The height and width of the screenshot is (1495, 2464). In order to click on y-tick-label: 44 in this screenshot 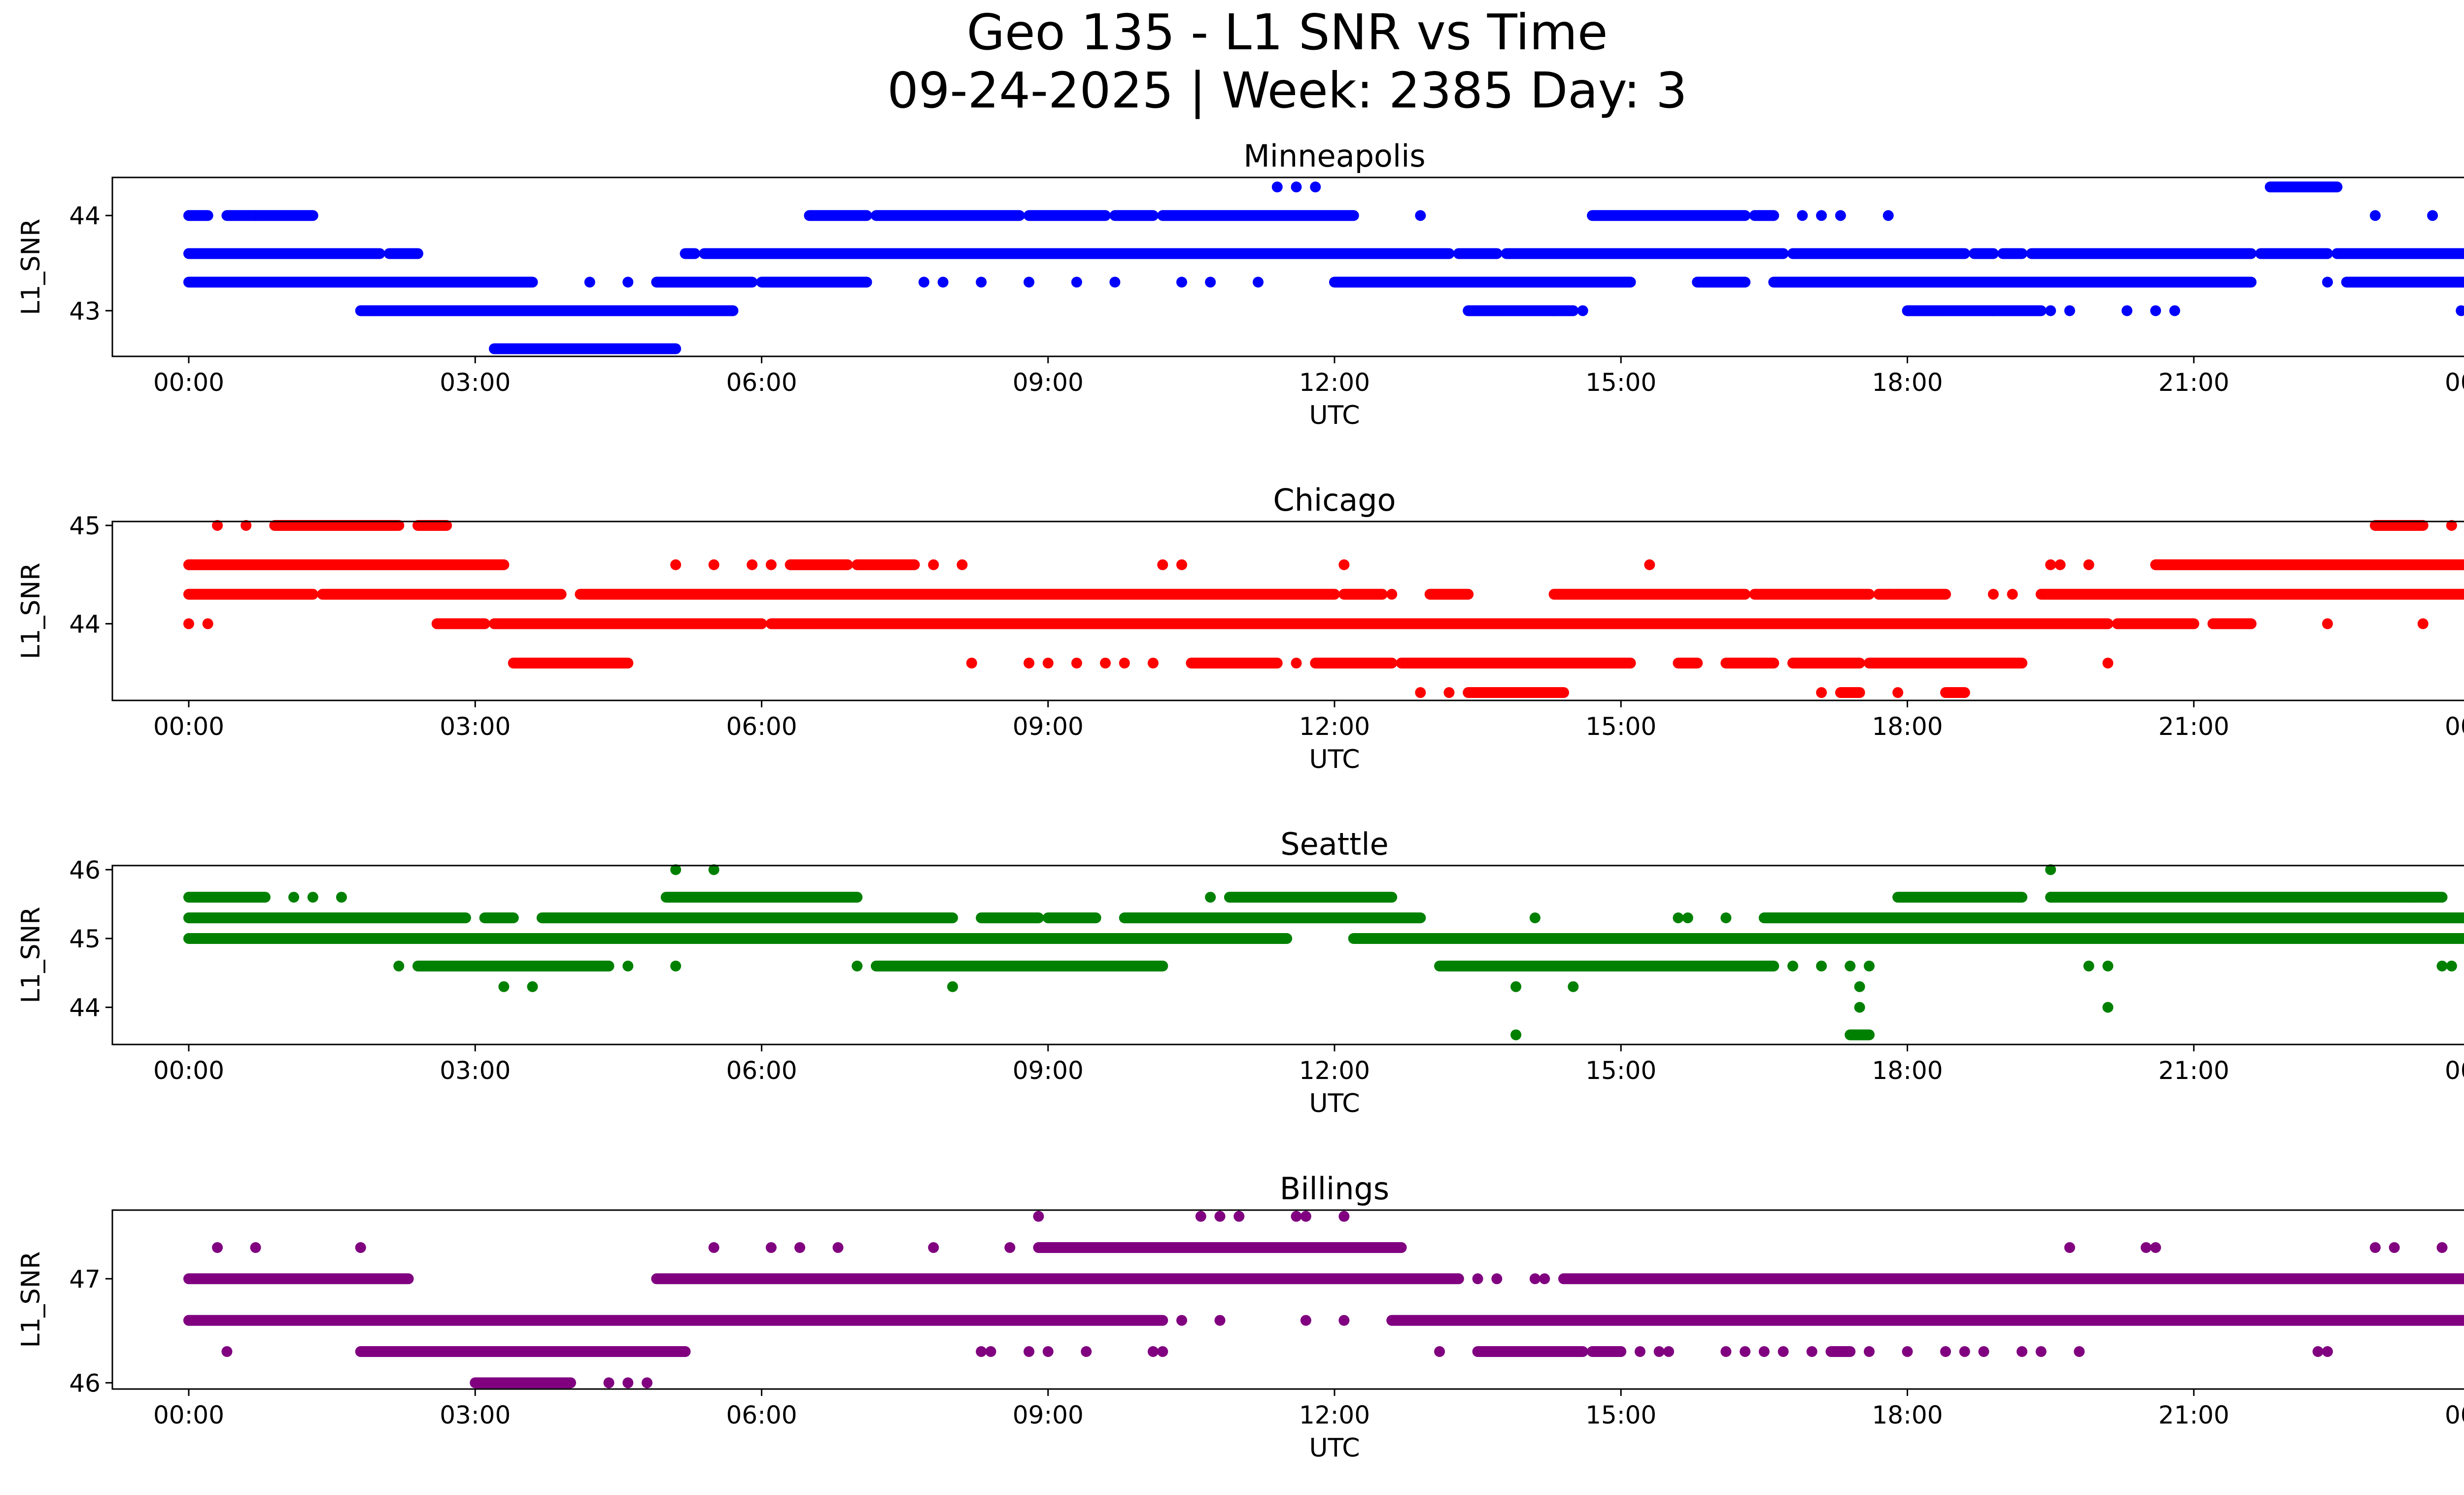, I will do `click(85, 624)`.